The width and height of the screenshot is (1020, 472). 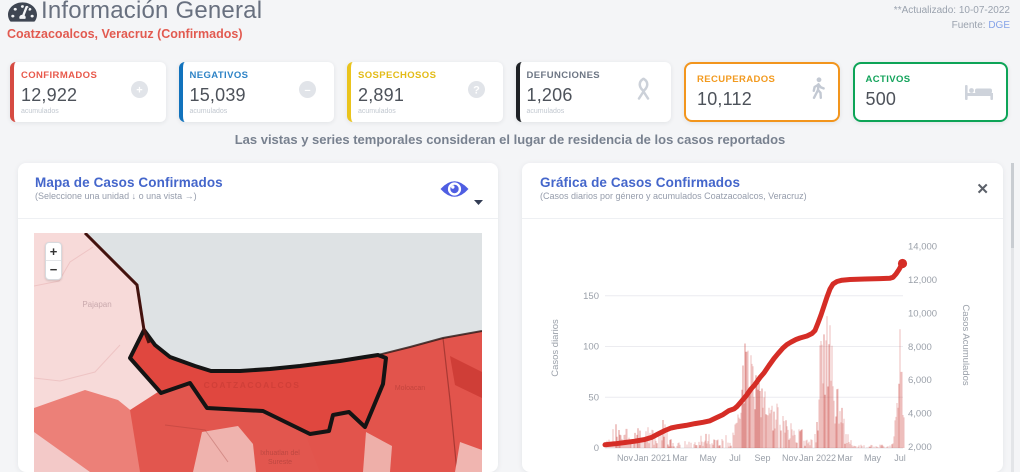 What do you see at coordinates (922, 313) in the screenshot?
I see `svg-text: 10,000` at bounding box center [922, 313].